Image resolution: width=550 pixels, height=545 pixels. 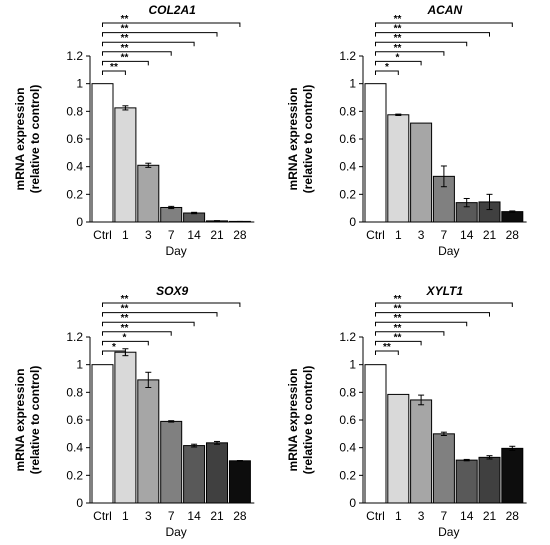 What do you see at coordinates (172, 10) in the screenshot?
I see `chart-title: COL2A1` at bounding box center [172, 10].